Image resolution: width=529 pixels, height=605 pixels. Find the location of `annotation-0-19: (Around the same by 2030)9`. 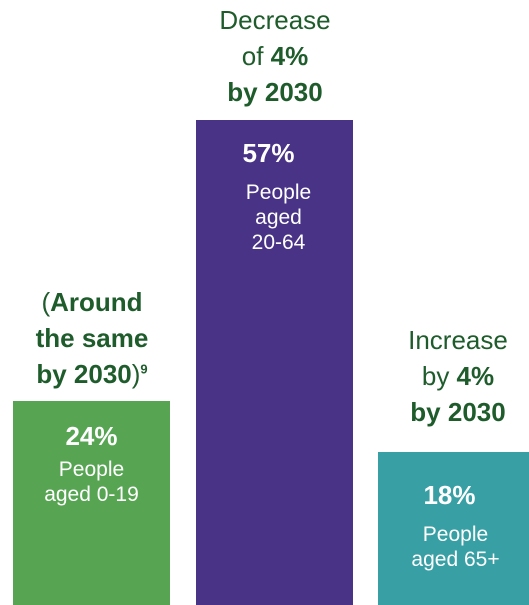

annotation-0-19: (Around the same by 2030)9 is located at coordinates (92, 338).